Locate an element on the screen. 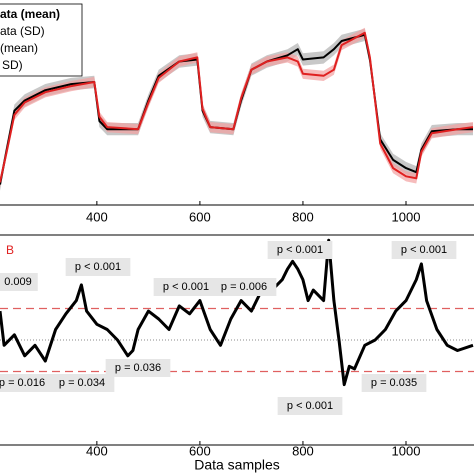 The width and height of the screenshot is (474, 474). annotation: p = 0.035 is located at coordinates (394, 383).